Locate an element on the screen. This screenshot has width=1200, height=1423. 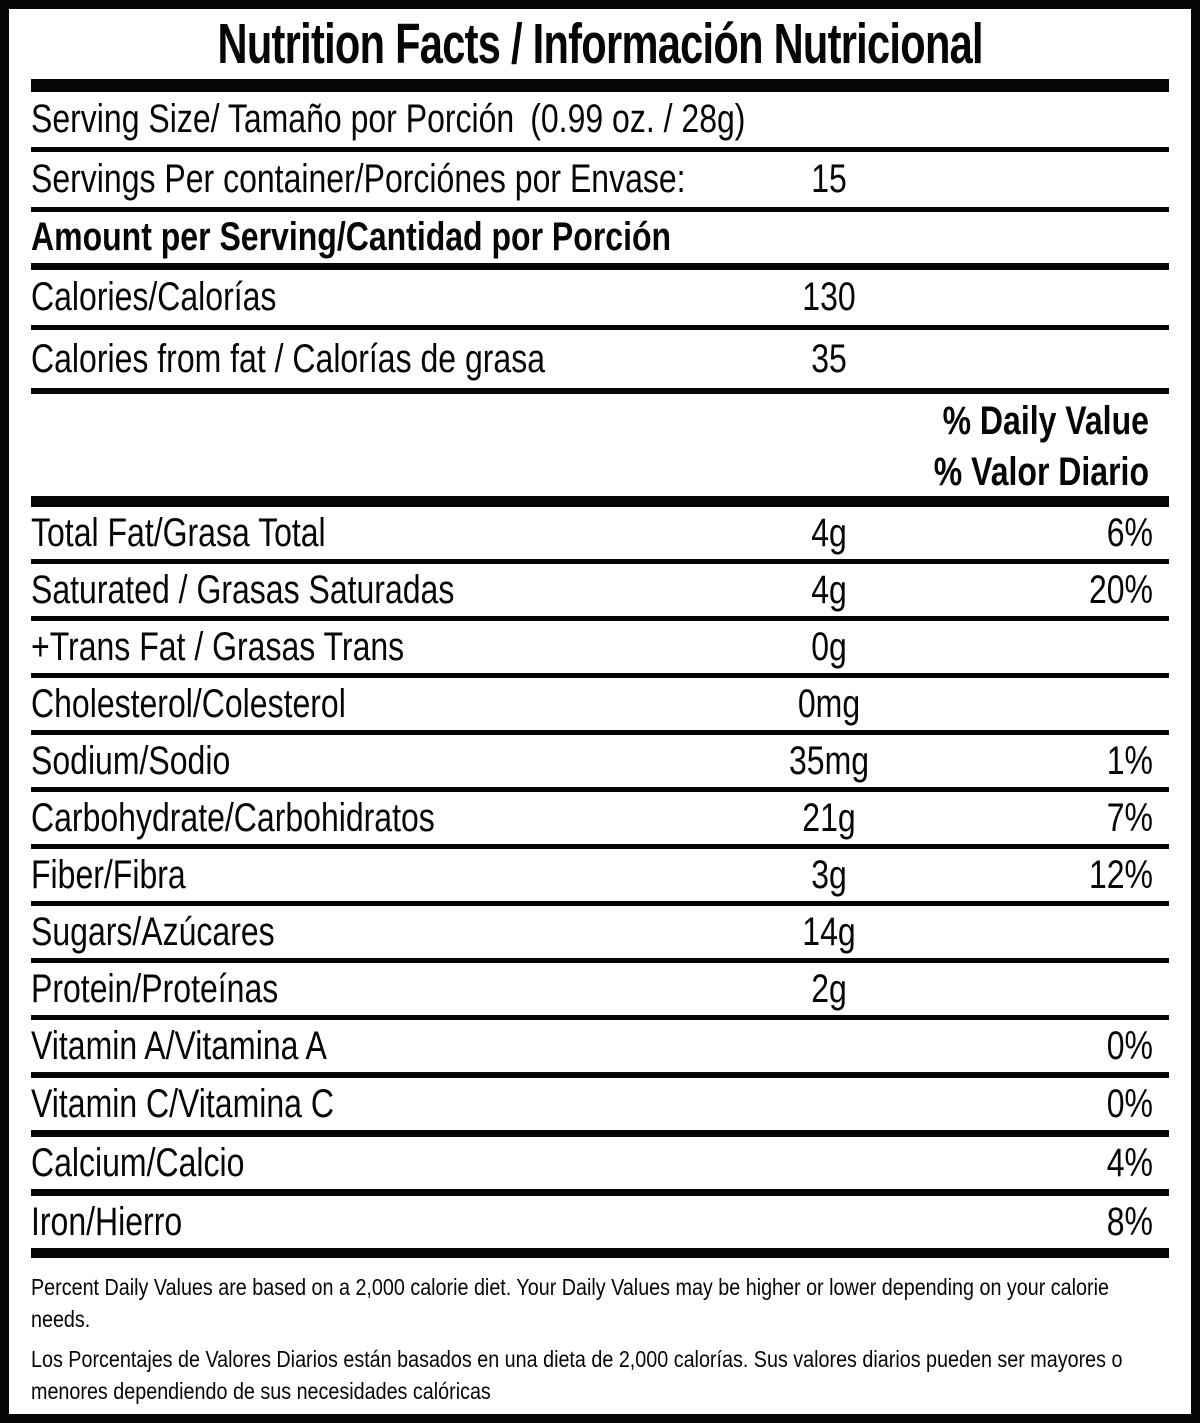
vitamin-label: Iron/Hierro is located at coordinates (107, 1221).